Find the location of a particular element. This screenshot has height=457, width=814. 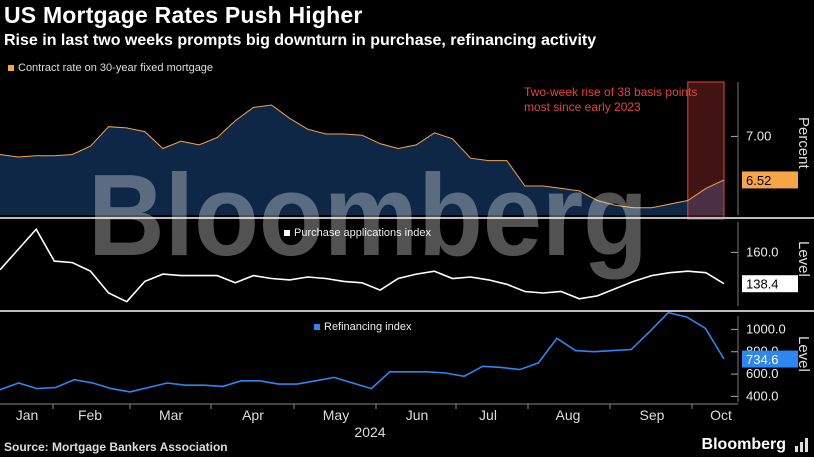

rate-legend: Contract rate on 30-year fixed mortgage is located at coordinates (110, 68).